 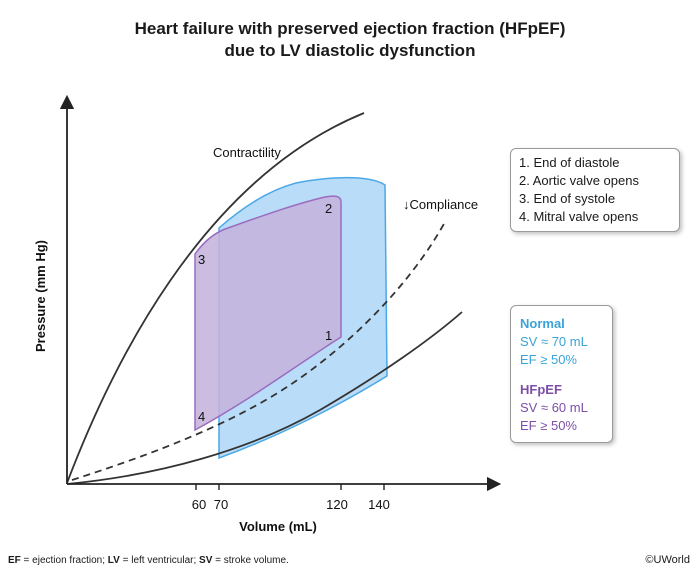 What do you see at coordinates (440, 204) in the screenshot?
I see `compliance-label: ↓Compliance` at bounding box center [440, 204].